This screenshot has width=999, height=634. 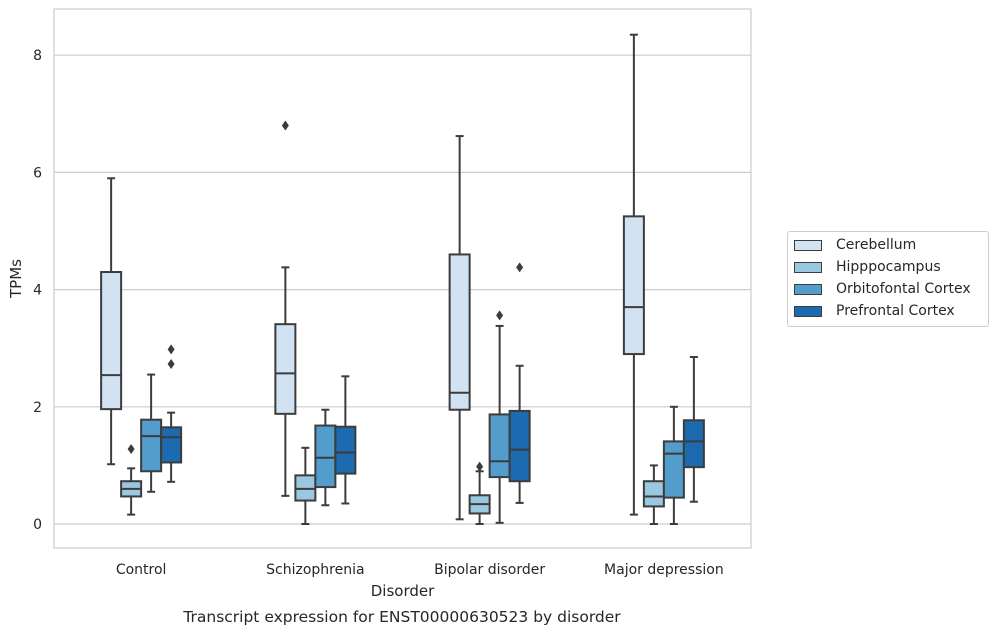 I want to click on legend-item-prefrontal-cortex: Prefrontal Cortex, so click(x=874, y=311).